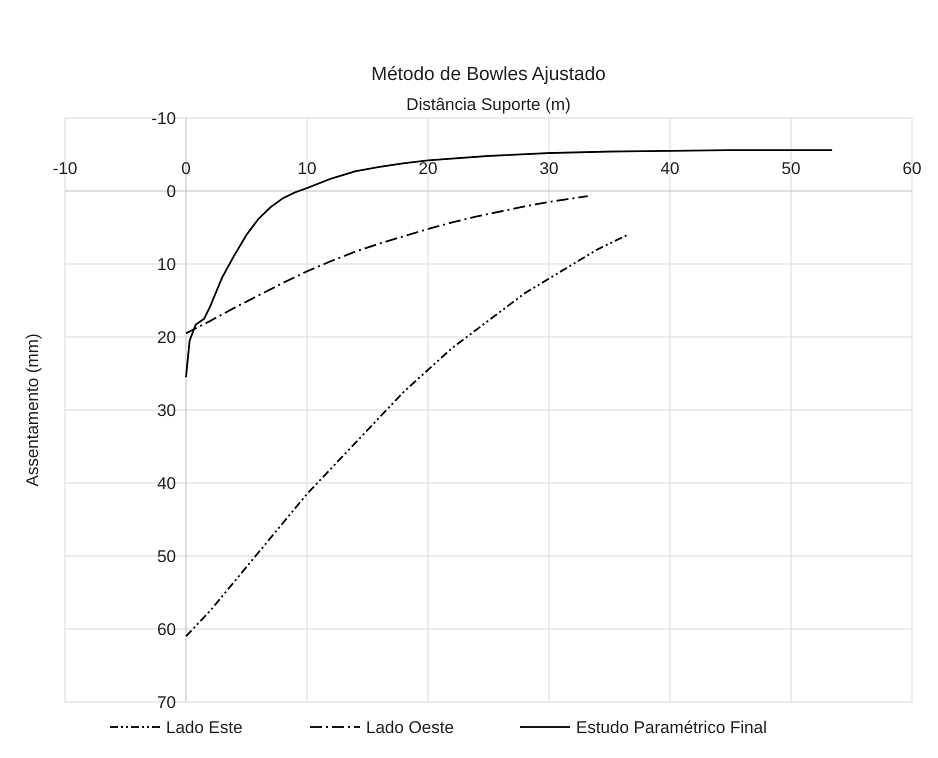  I want to click on y-tick-label: 30, so click(166, 410).